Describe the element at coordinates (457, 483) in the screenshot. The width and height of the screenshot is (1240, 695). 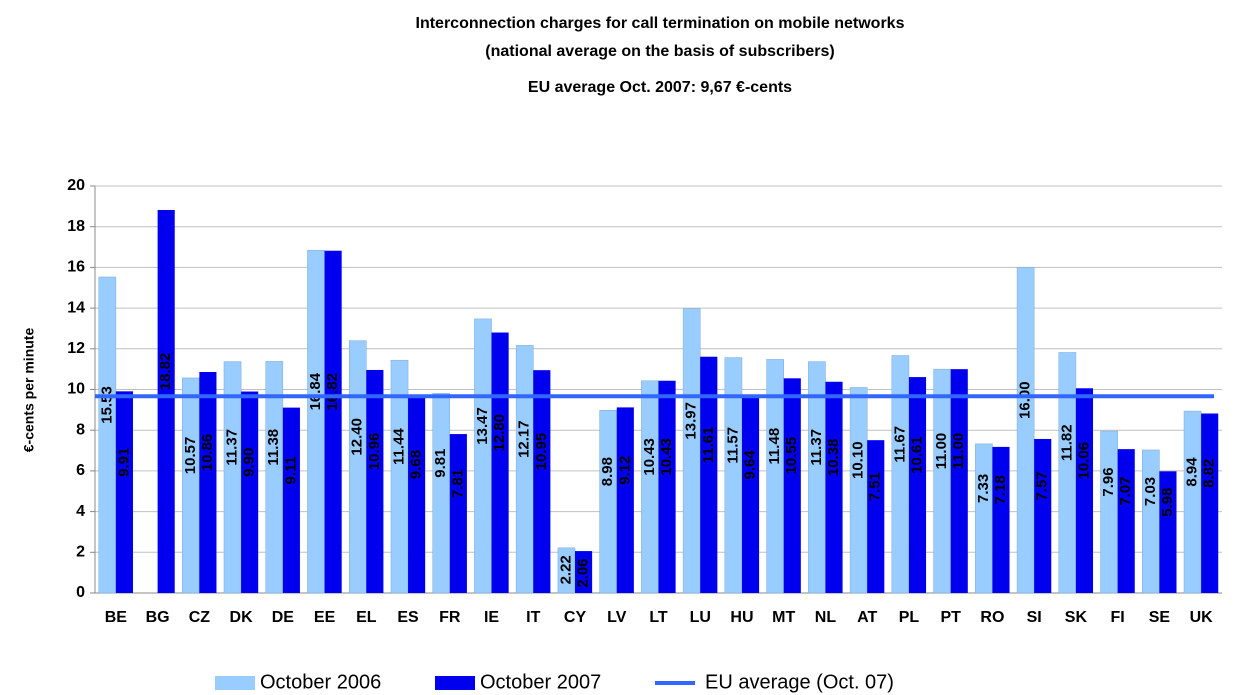
I see `value-label: 7.81` at that location.